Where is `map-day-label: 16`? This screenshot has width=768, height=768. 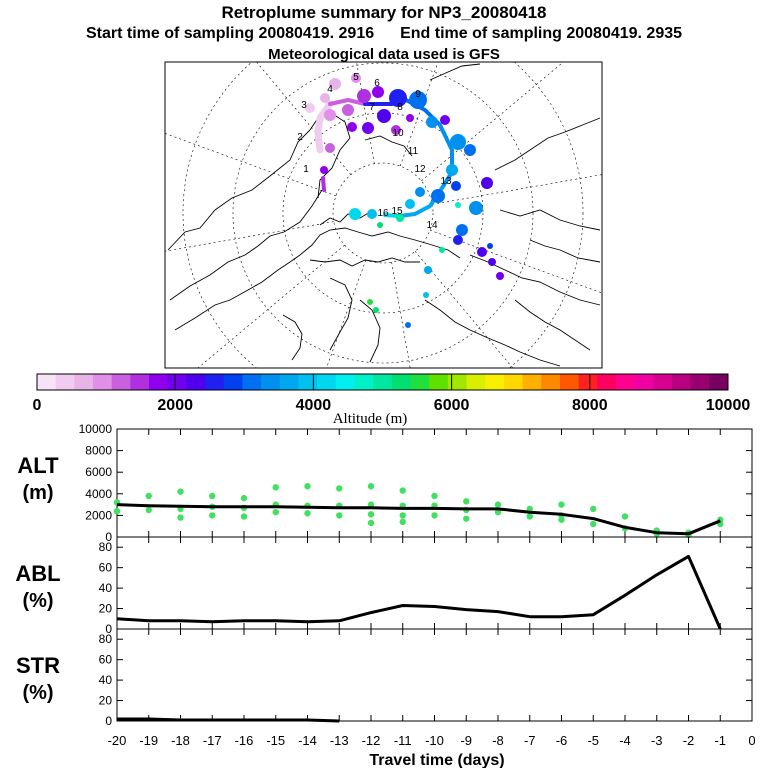
map-day-label: 16 is located at coordinates (383, 213).